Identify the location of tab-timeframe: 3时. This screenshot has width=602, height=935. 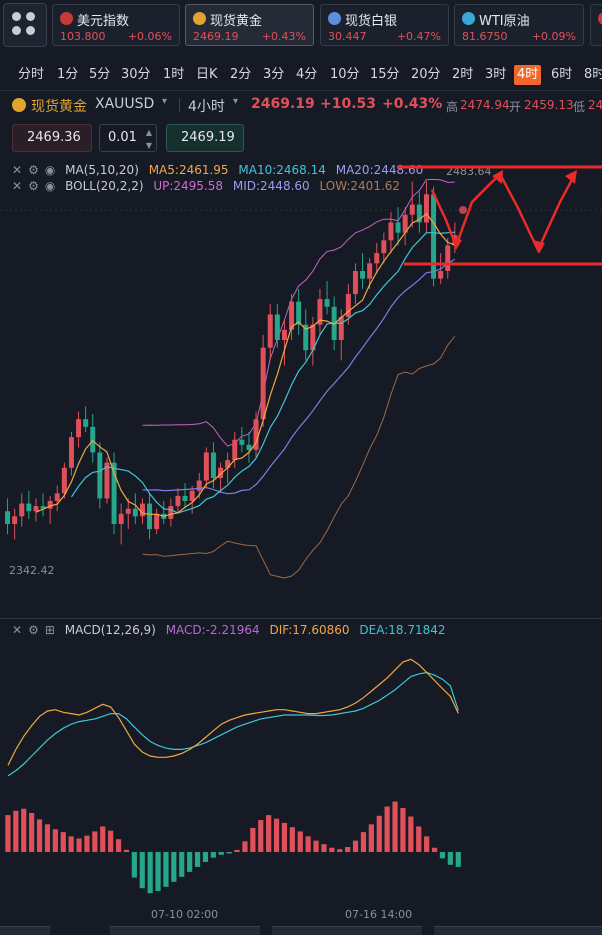
(496, 74).